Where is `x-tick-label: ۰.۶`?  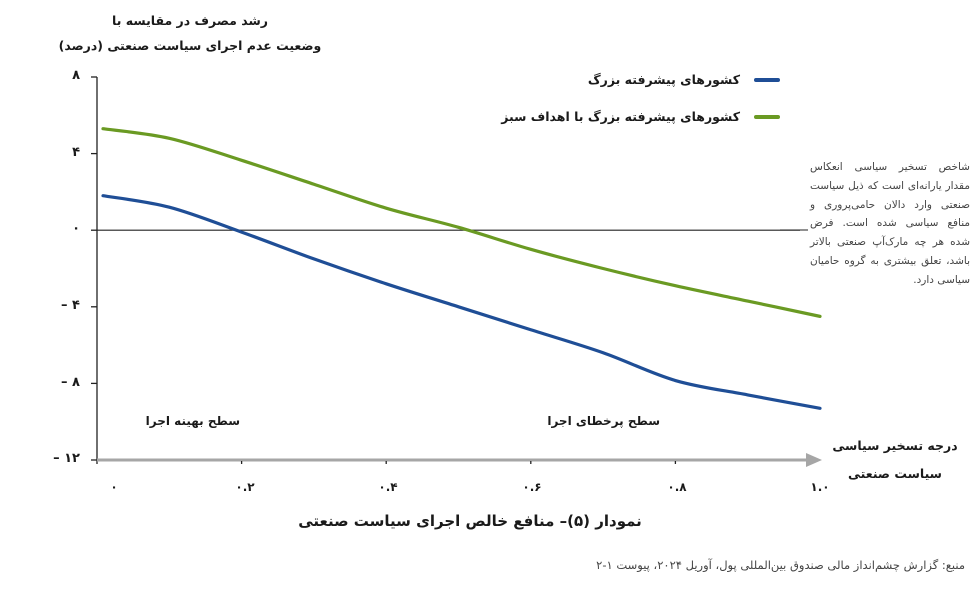
x-tick-label: ۰.۶ is located at coordinates (532, 487).